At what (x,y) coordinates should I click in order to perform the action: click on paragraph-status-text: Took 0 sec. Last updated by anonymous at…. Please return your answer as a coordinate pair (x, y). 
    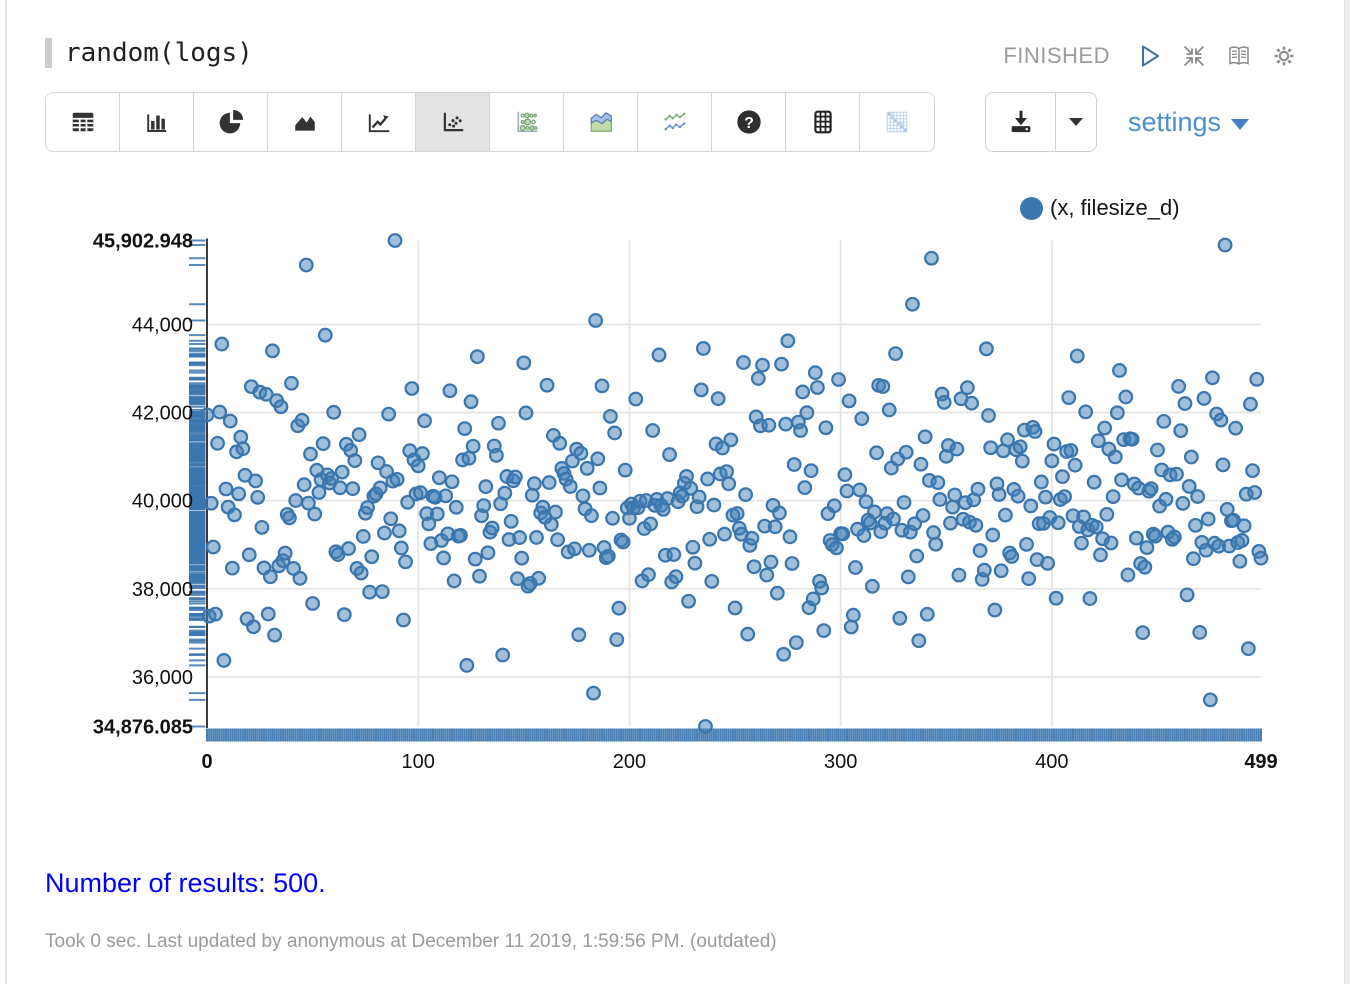
    Looking at the image, I should click on (411, 941).